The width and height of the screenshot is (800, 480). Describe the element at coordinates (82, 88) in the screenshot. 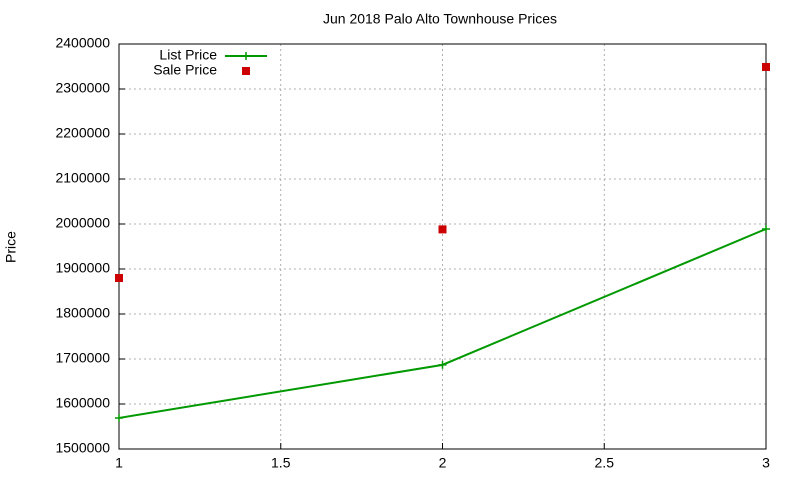

I see `y-tick-label: 2300000` at that location.